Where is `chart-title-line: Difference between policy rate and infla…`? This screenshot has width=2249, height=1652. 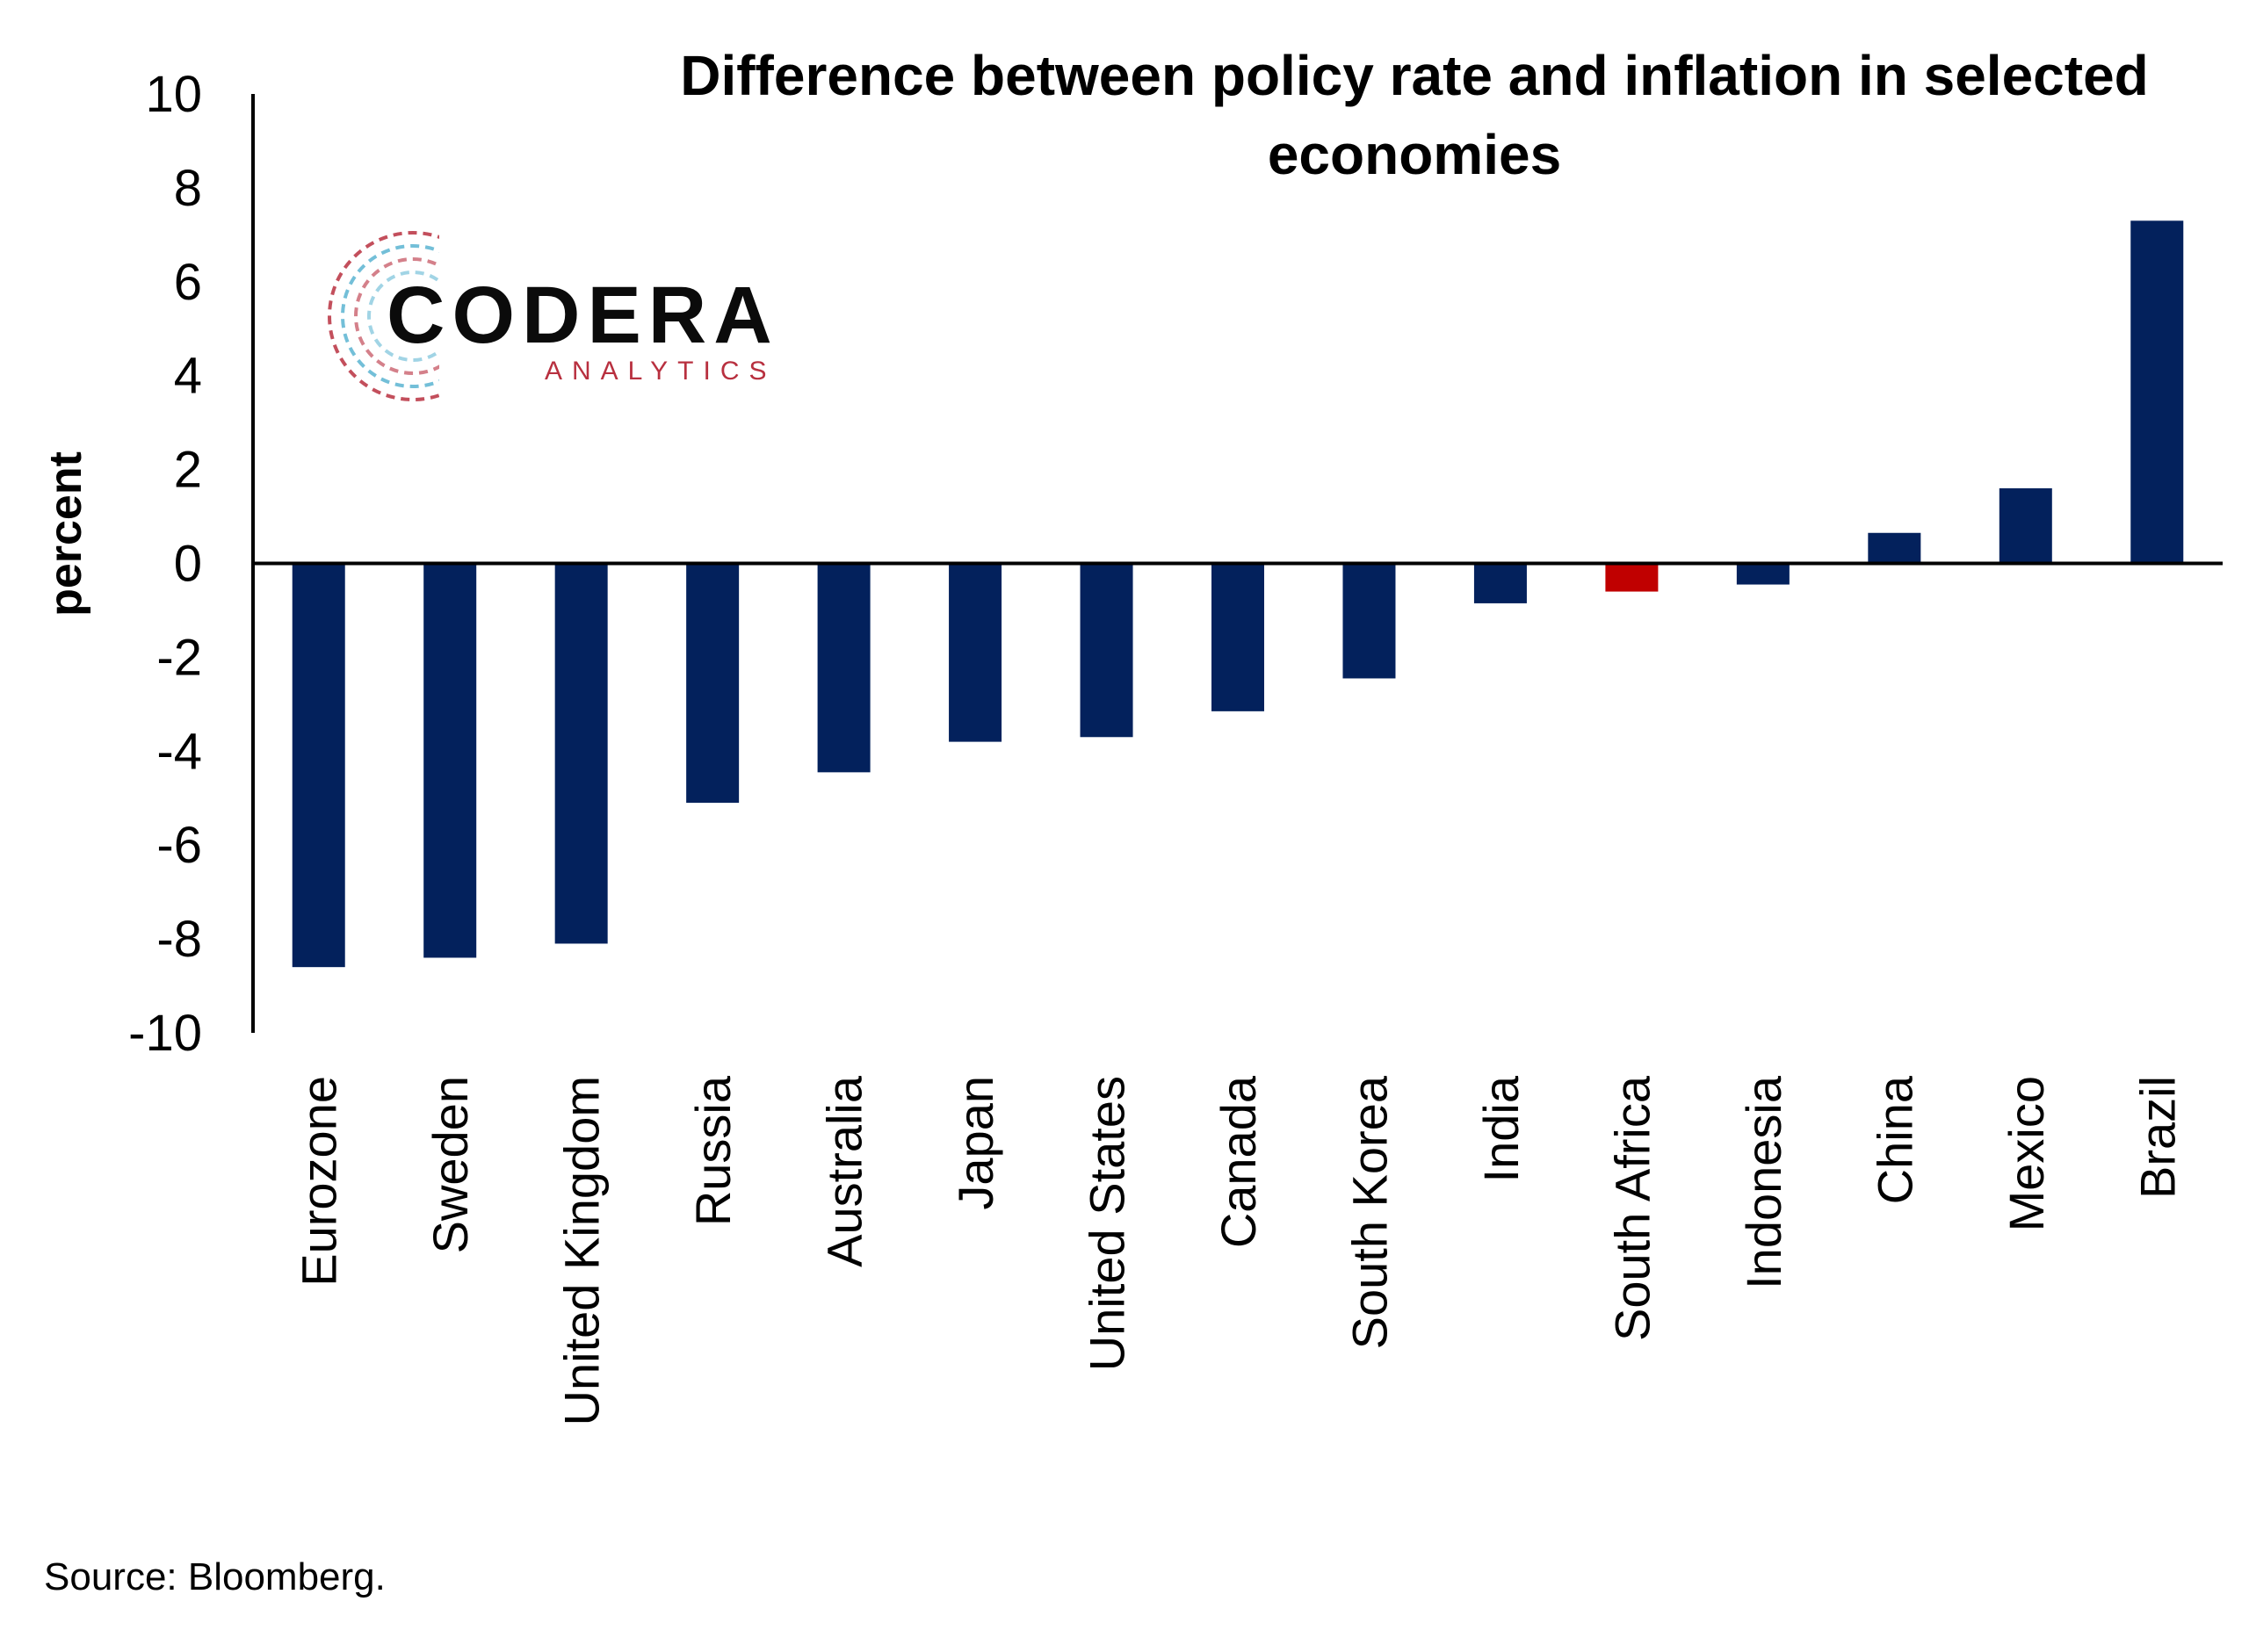 chart-title-line: Difference between policy rate and infla… is located at coordinates (1414, 75).